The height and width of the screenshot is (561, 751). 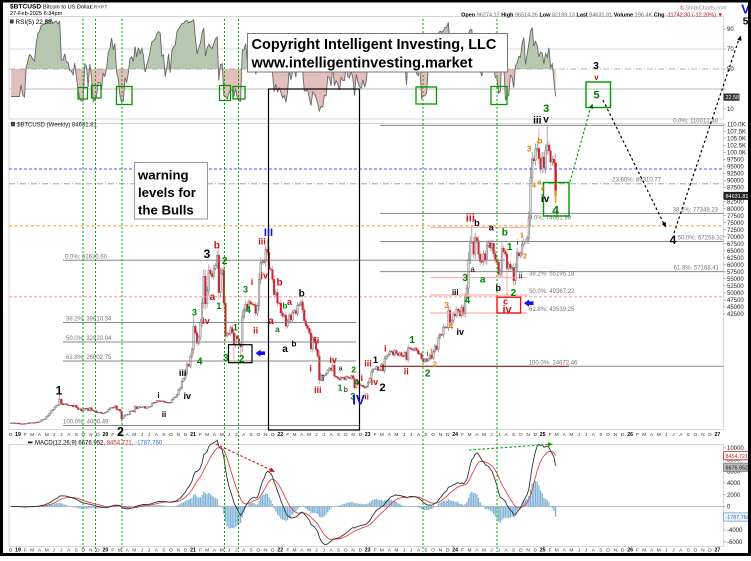 I want to click on svg-text: i, so click(x=252, y=282).